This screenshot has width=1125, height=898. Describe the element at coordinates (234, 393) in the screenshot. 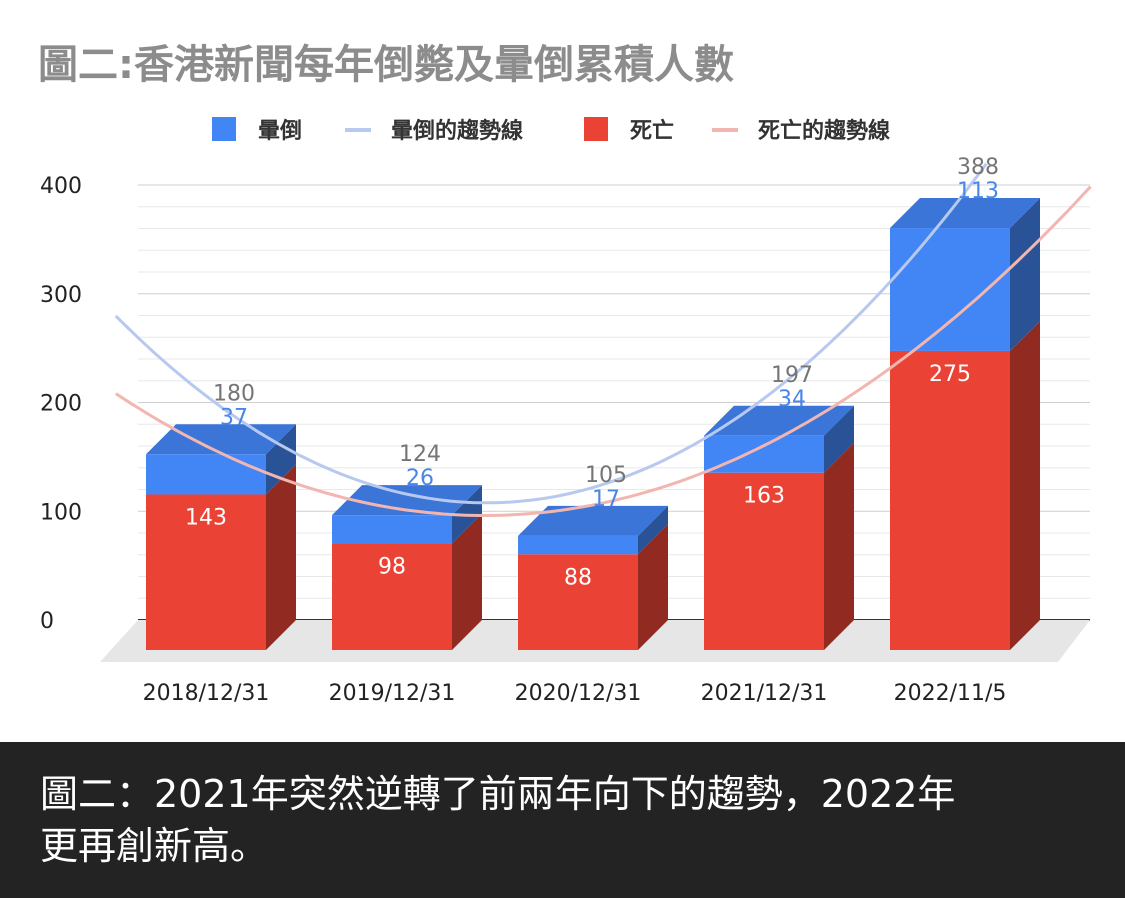

I see `data-label-total: 180` at that location.